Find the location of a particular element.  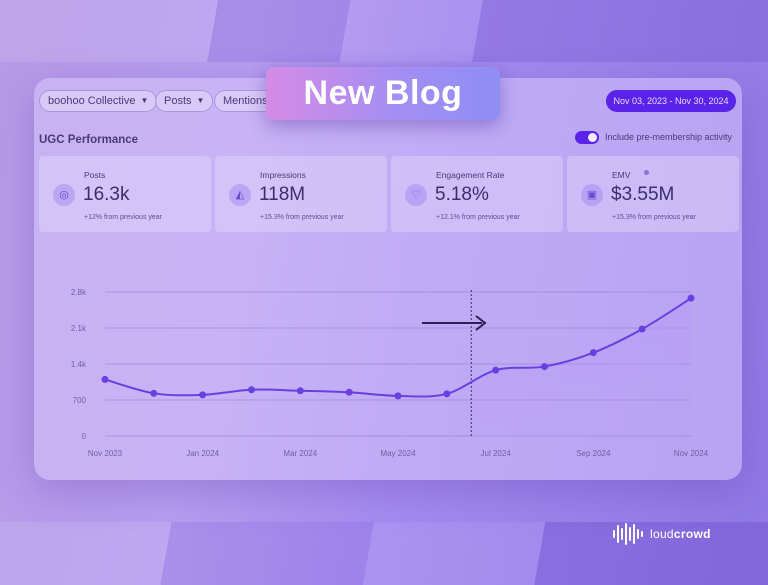

background-band-top is located at coordinates (384, 31).